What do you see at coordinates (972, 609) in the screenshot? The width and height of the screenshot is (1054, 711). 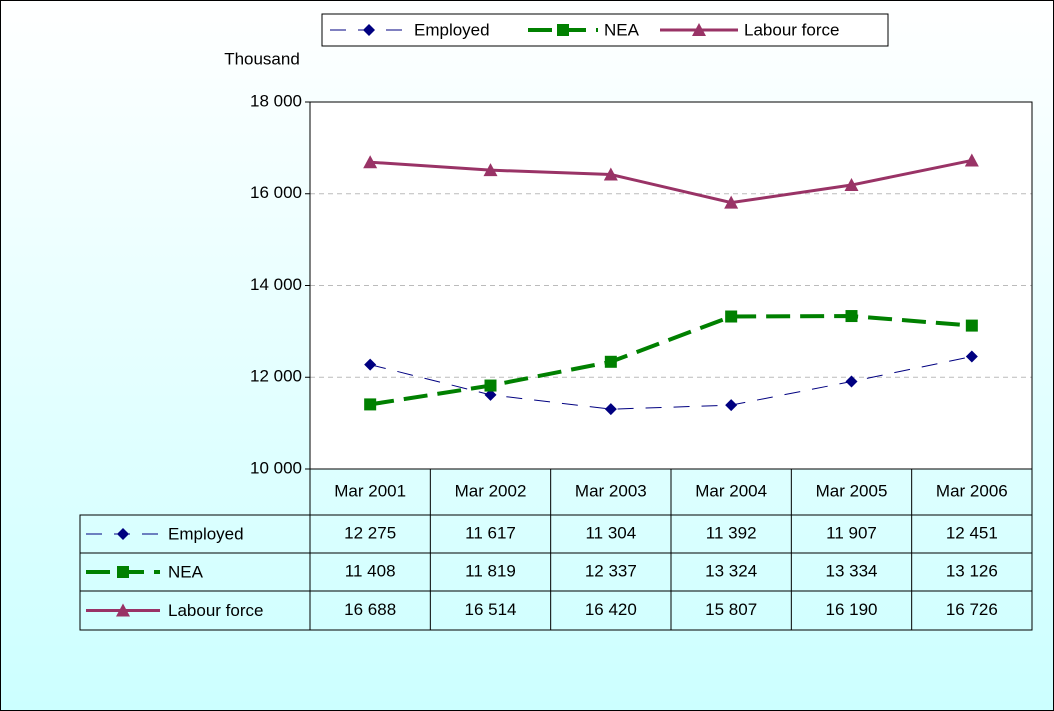 I see `table-value: 16 726` at bounding box center [972, 609].